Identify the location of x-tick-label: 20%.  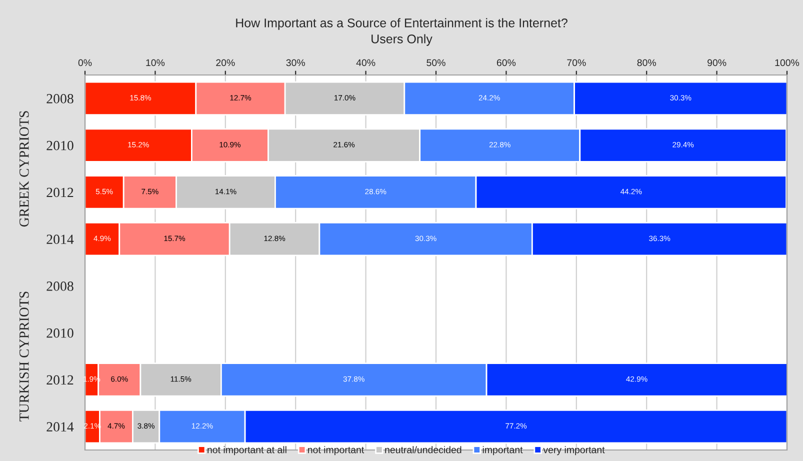
(225, 62).